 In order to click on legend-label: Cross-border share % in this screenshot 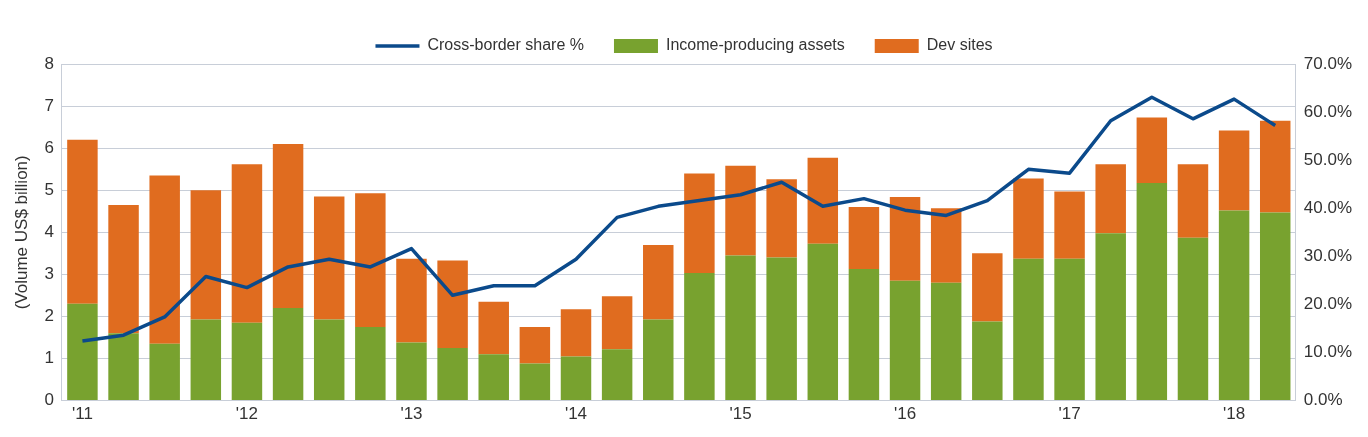, I will do `click(505, 45)`.